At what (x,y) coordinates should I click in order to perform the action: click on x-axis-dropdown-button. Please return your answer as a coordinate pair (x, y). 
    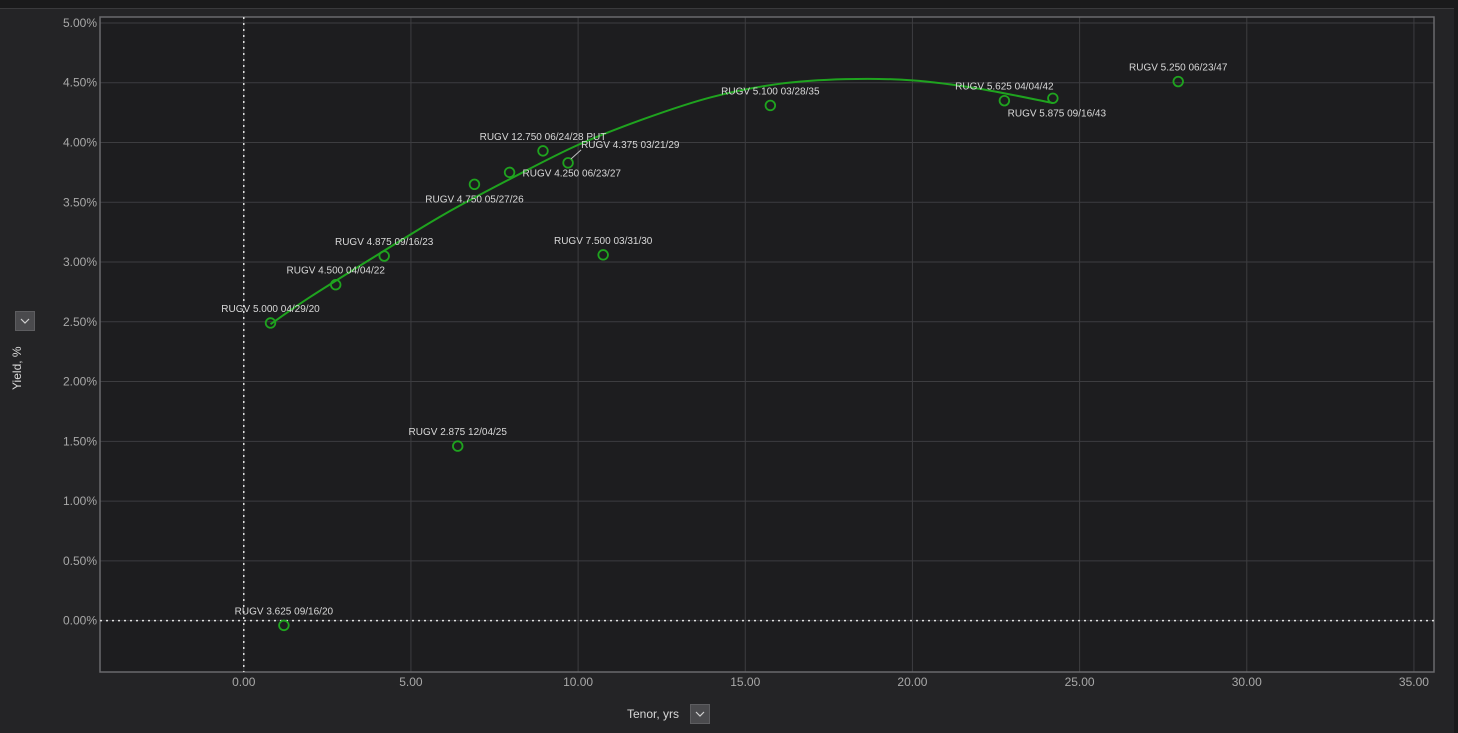
    Looking at the image, I should click on (700, 714).